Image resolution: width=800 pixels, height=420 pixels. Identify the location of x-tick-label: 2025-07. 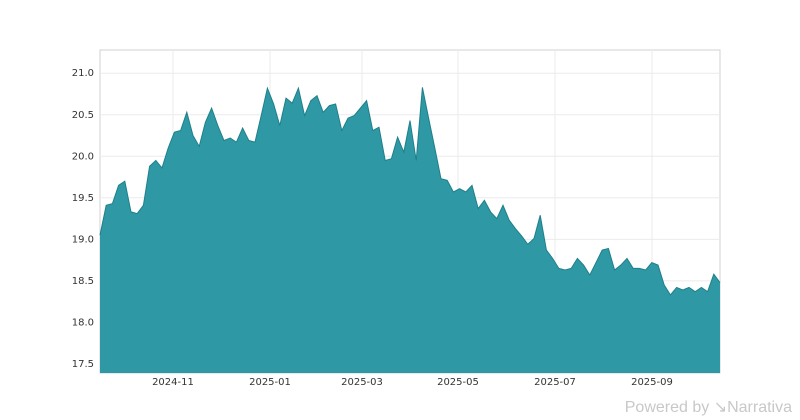
(555, 382).